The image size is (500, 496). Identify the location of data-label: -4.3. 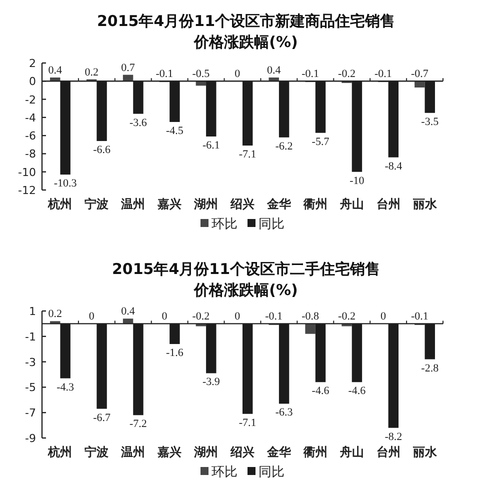
(65, 387).